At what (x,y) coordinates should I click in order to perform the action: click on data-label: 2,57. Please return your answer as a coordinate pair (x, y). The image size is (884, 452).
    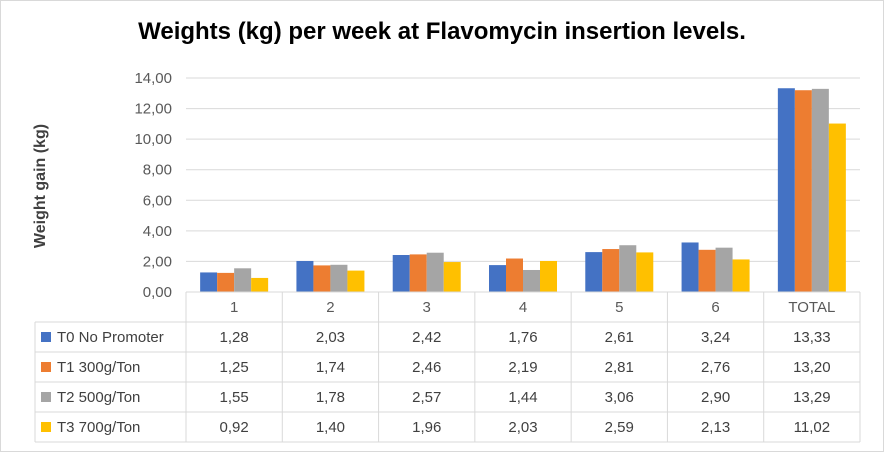
    Looking at the image, I should click on (426, 397).